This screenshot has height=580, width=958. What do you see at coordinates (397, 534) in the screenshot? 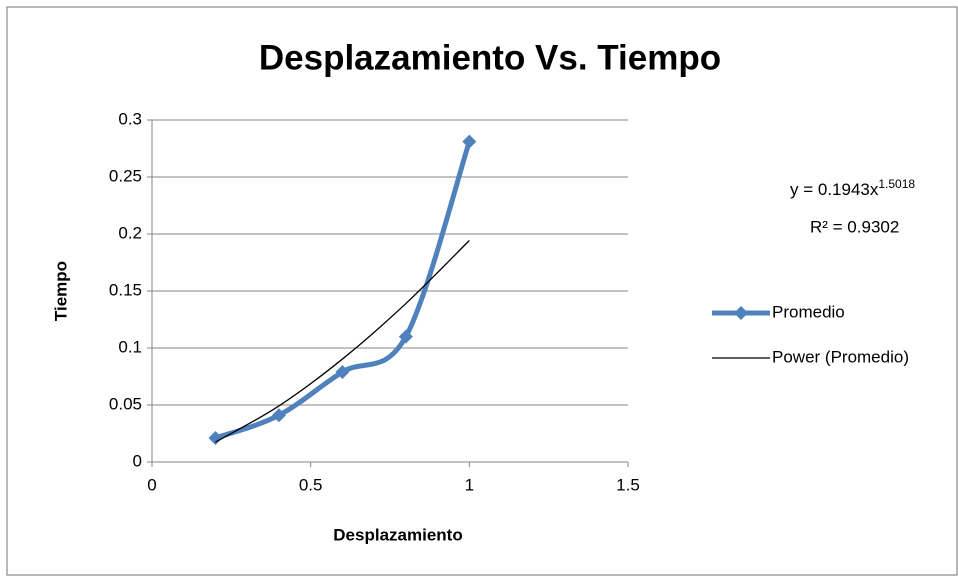
I see `x-axis-label: Desplazamiento` at bounding box center [397, 534].